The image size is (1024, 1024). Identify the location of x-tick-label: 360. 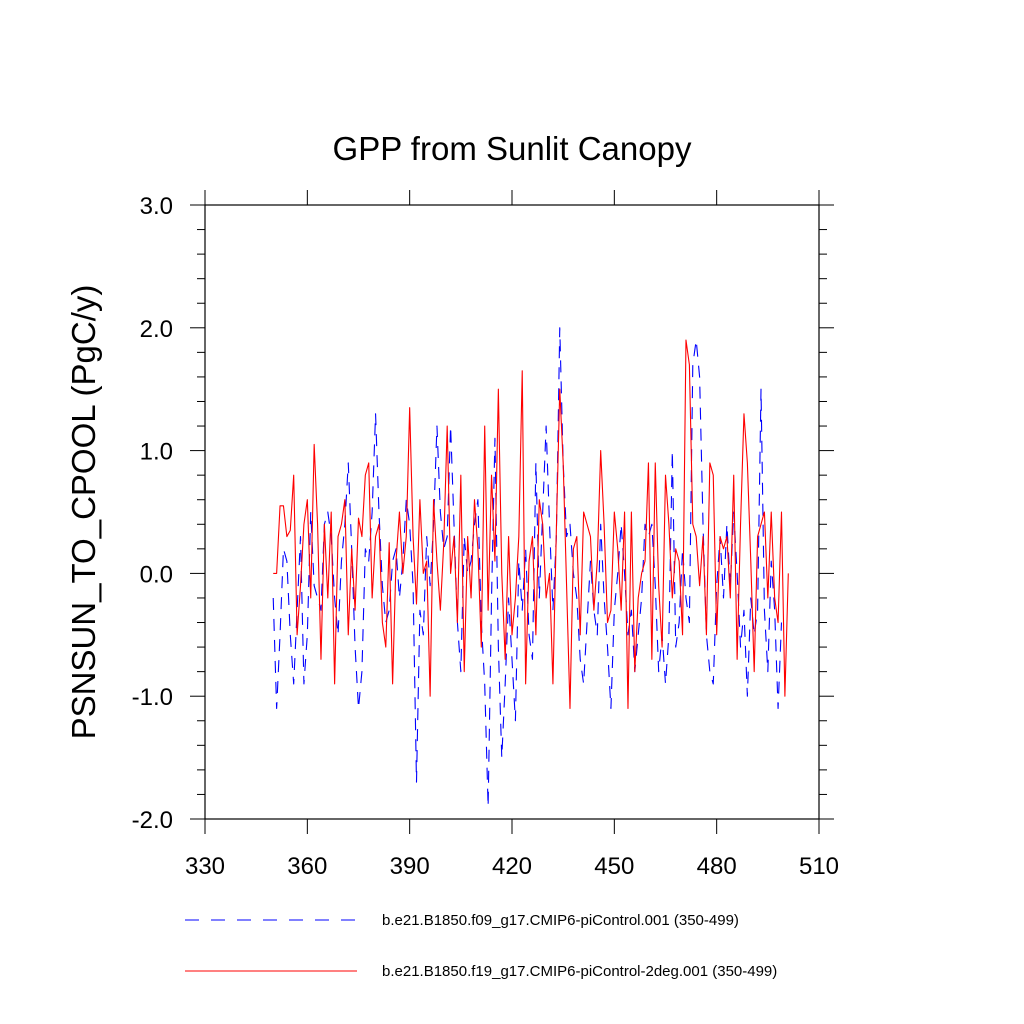
(307, 866).